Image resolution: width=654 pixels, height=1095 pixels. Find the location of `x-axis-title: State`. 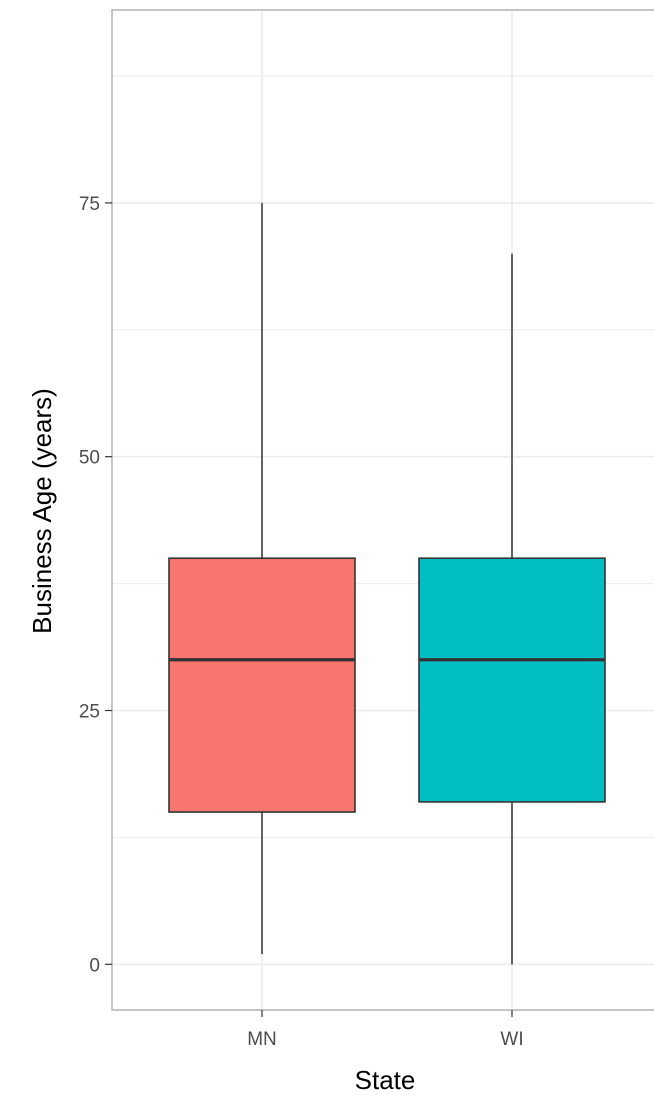

x-axis-title: State is located at coordinates (385, 1080).